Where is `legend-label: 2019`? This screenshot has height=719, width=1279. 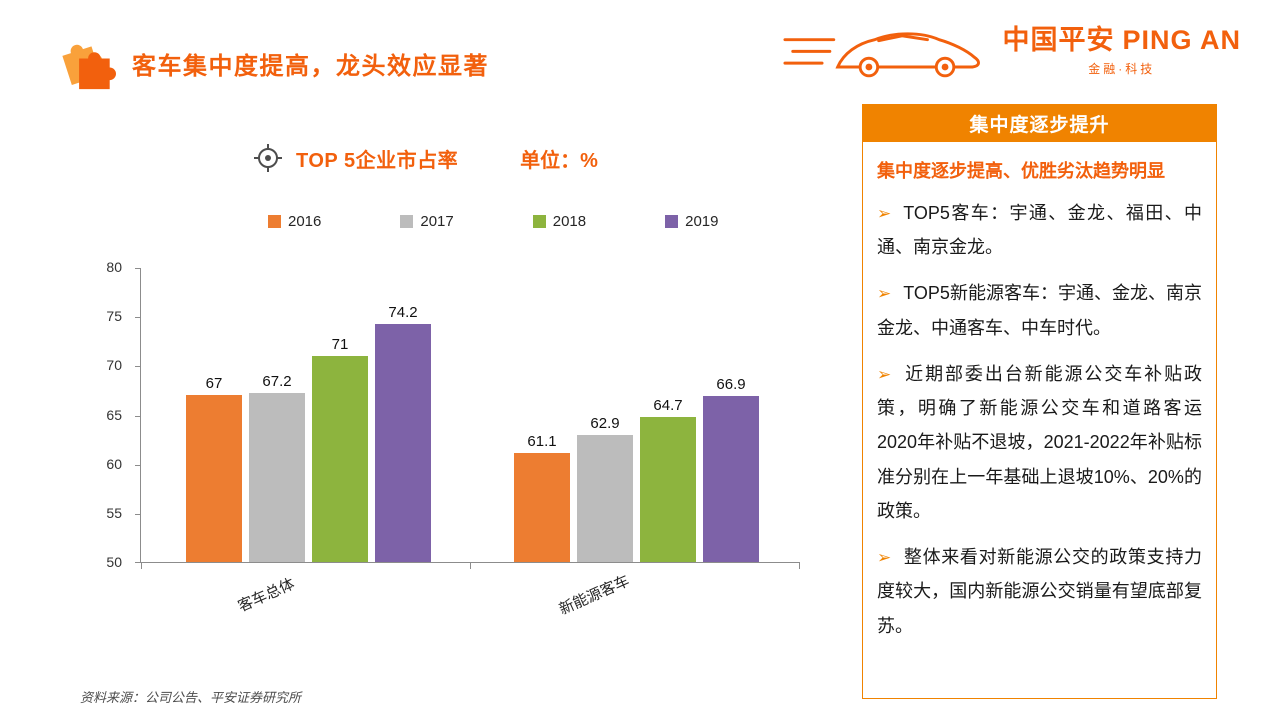 legend-label: 2019 is located at coordinates (702, 221).